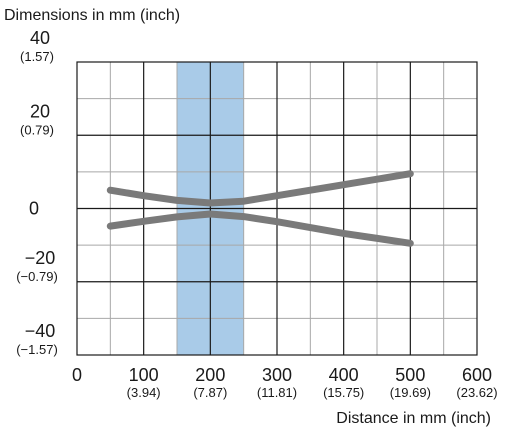 Image resolution: width=509 pixels, height=434 pixels. What do you see at coordinates (343, 392) in the screenshot?
I see `x-tick-sublabel: (15.75)` at bounding box center [343, 392].